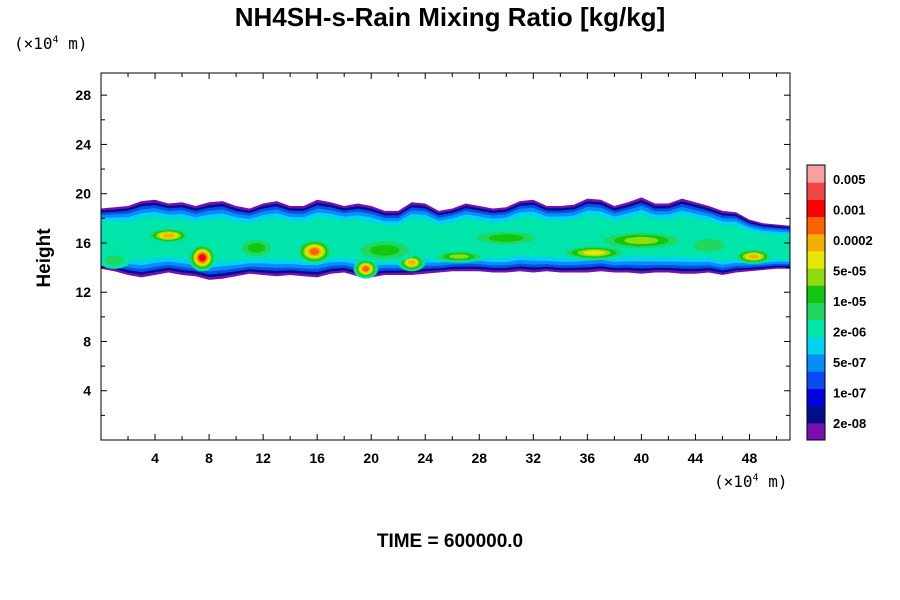 This screenshot has width=900, height=600. Describe the element at coordinates (317, 458) in the screenshot. I see `x-tick-label: 16` at that location.